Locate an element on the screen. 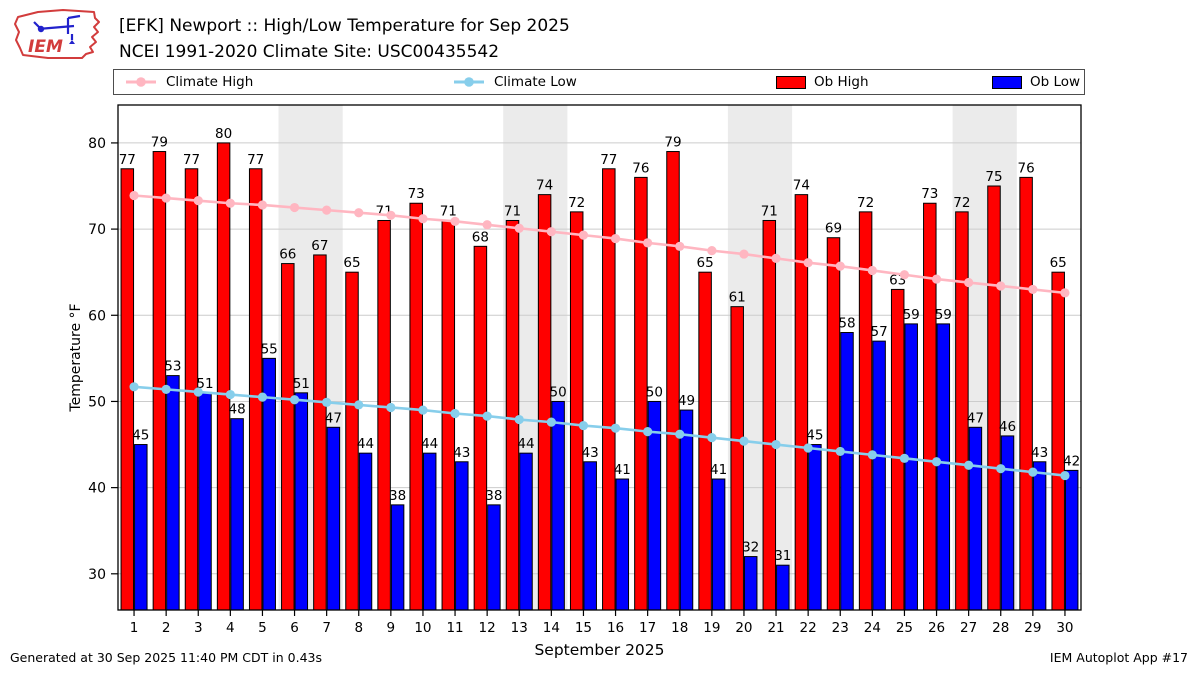 The width and height of the screenshot is (1200, 675). x-tick-label: 8 is located at coordinates (358, 628).